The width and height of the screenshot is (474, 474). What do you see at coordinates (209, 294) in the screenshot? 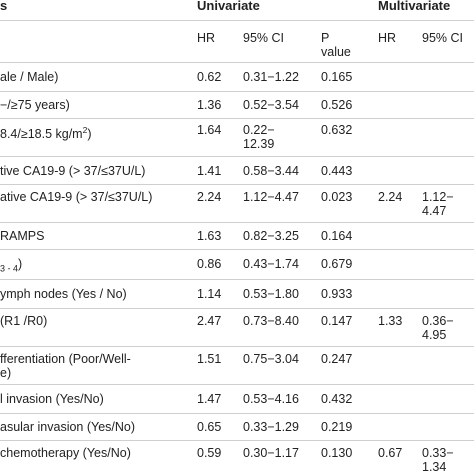
I see `row-hr: 1.14` at bounding box center [209, 294].